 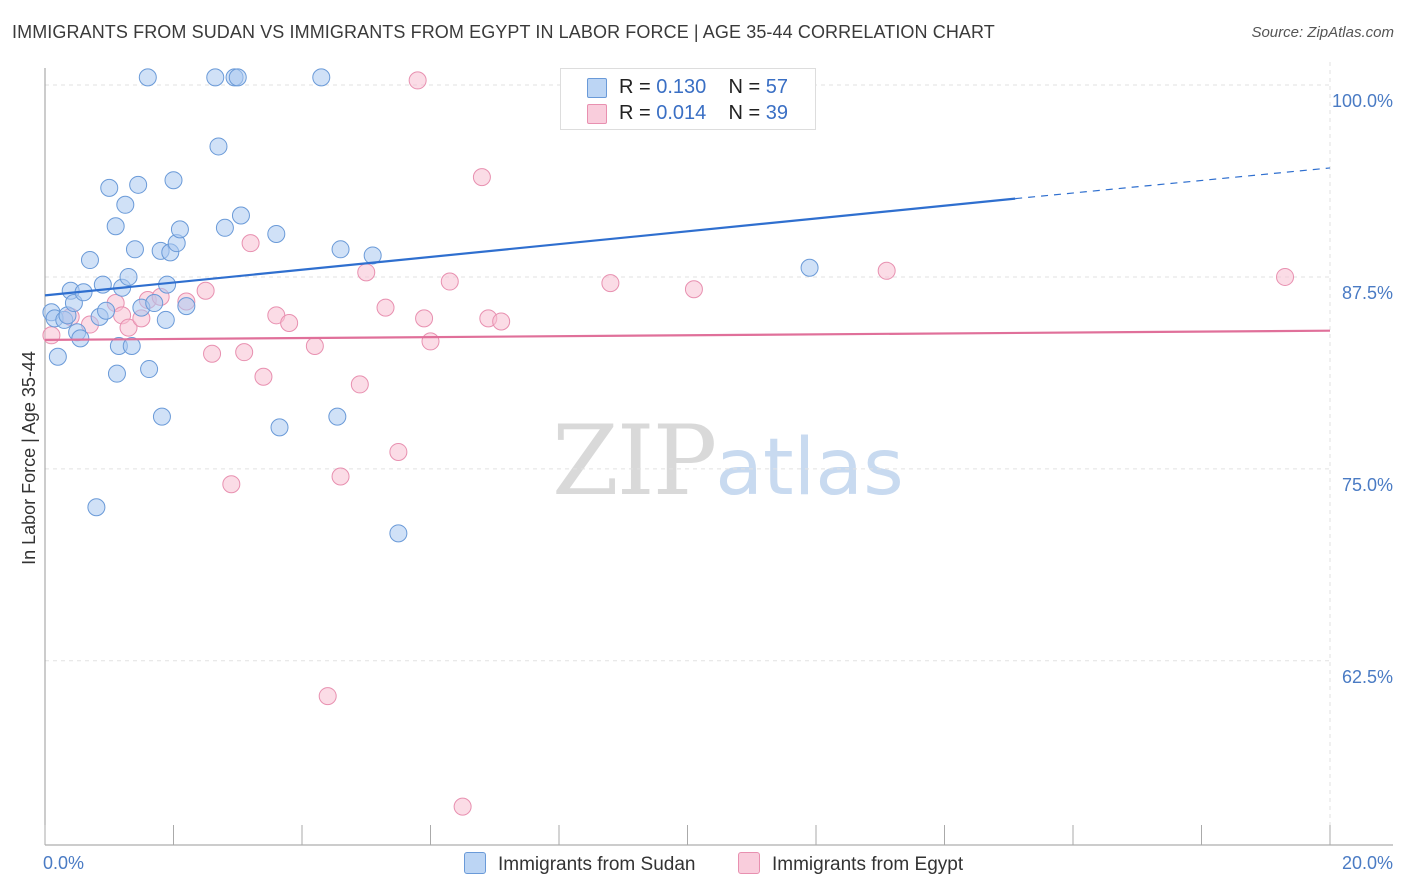 I want to click on sudan-r-value: 0.130, so click(x=681, y=87).